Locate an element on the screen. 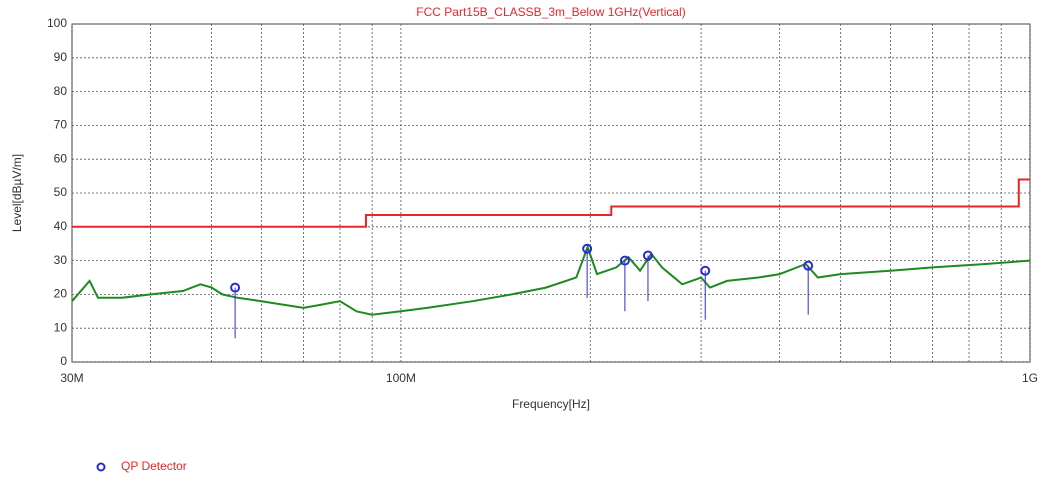 The image size is (1042, 486). y-tick-label: 70 is located at coordinates (61, 125).